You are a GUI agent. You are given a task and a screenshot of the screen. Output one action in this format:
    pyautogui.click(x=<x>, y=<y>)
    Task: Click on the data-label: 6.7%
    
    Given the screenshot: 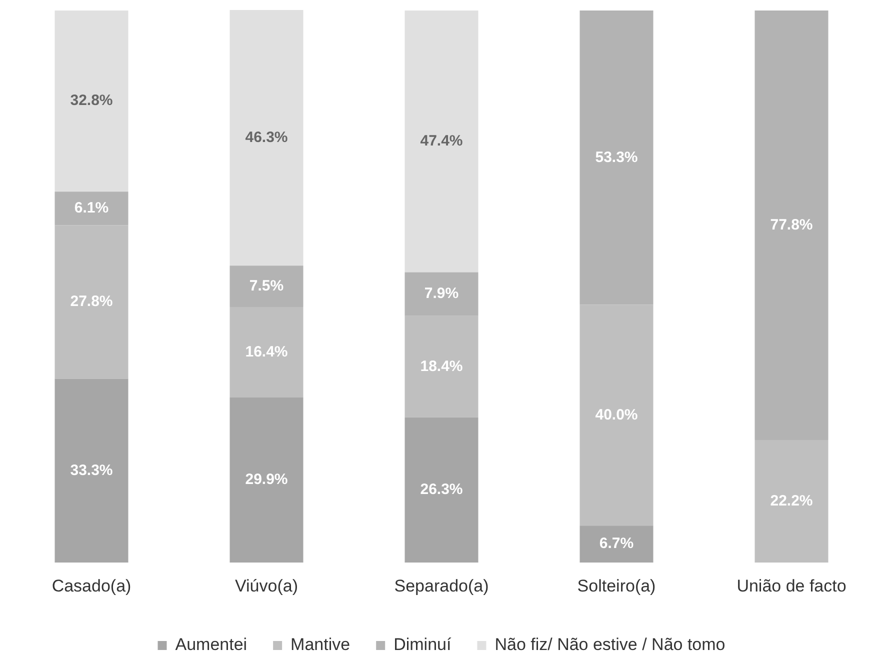 What is the action you would take?
    pyautogui.click(x=616, y=543)
    